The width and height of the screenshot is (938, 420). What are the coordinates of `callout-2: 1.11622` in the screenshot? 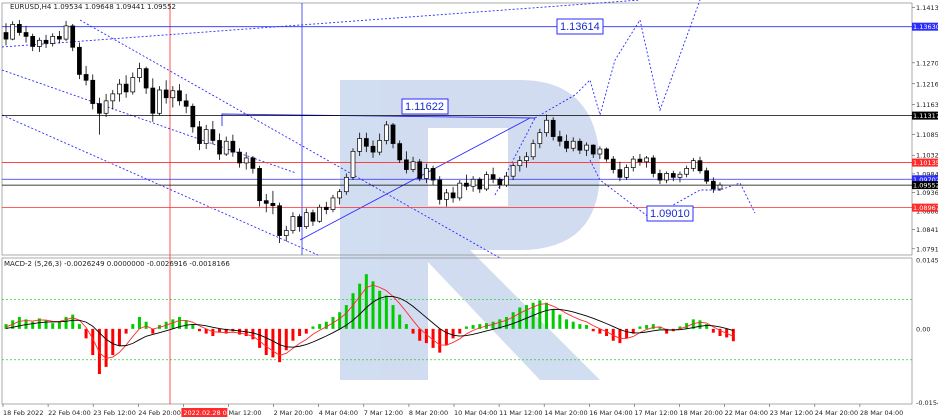 It's located at (425, 106).